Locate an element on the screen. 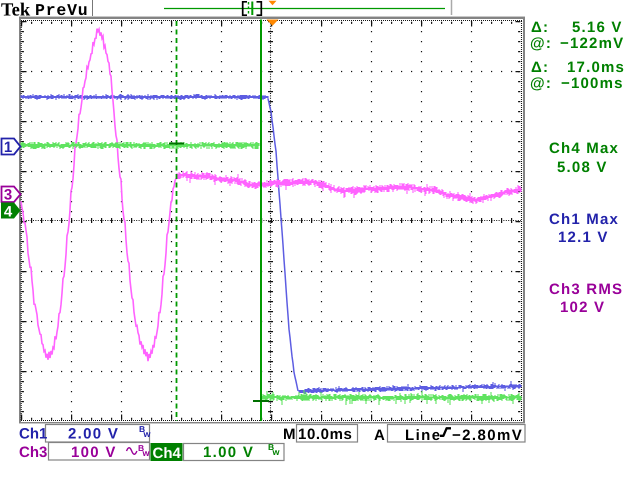 This screenshot has height=480, width=640. svg-text: 1 is located at coordinates (8, 147).